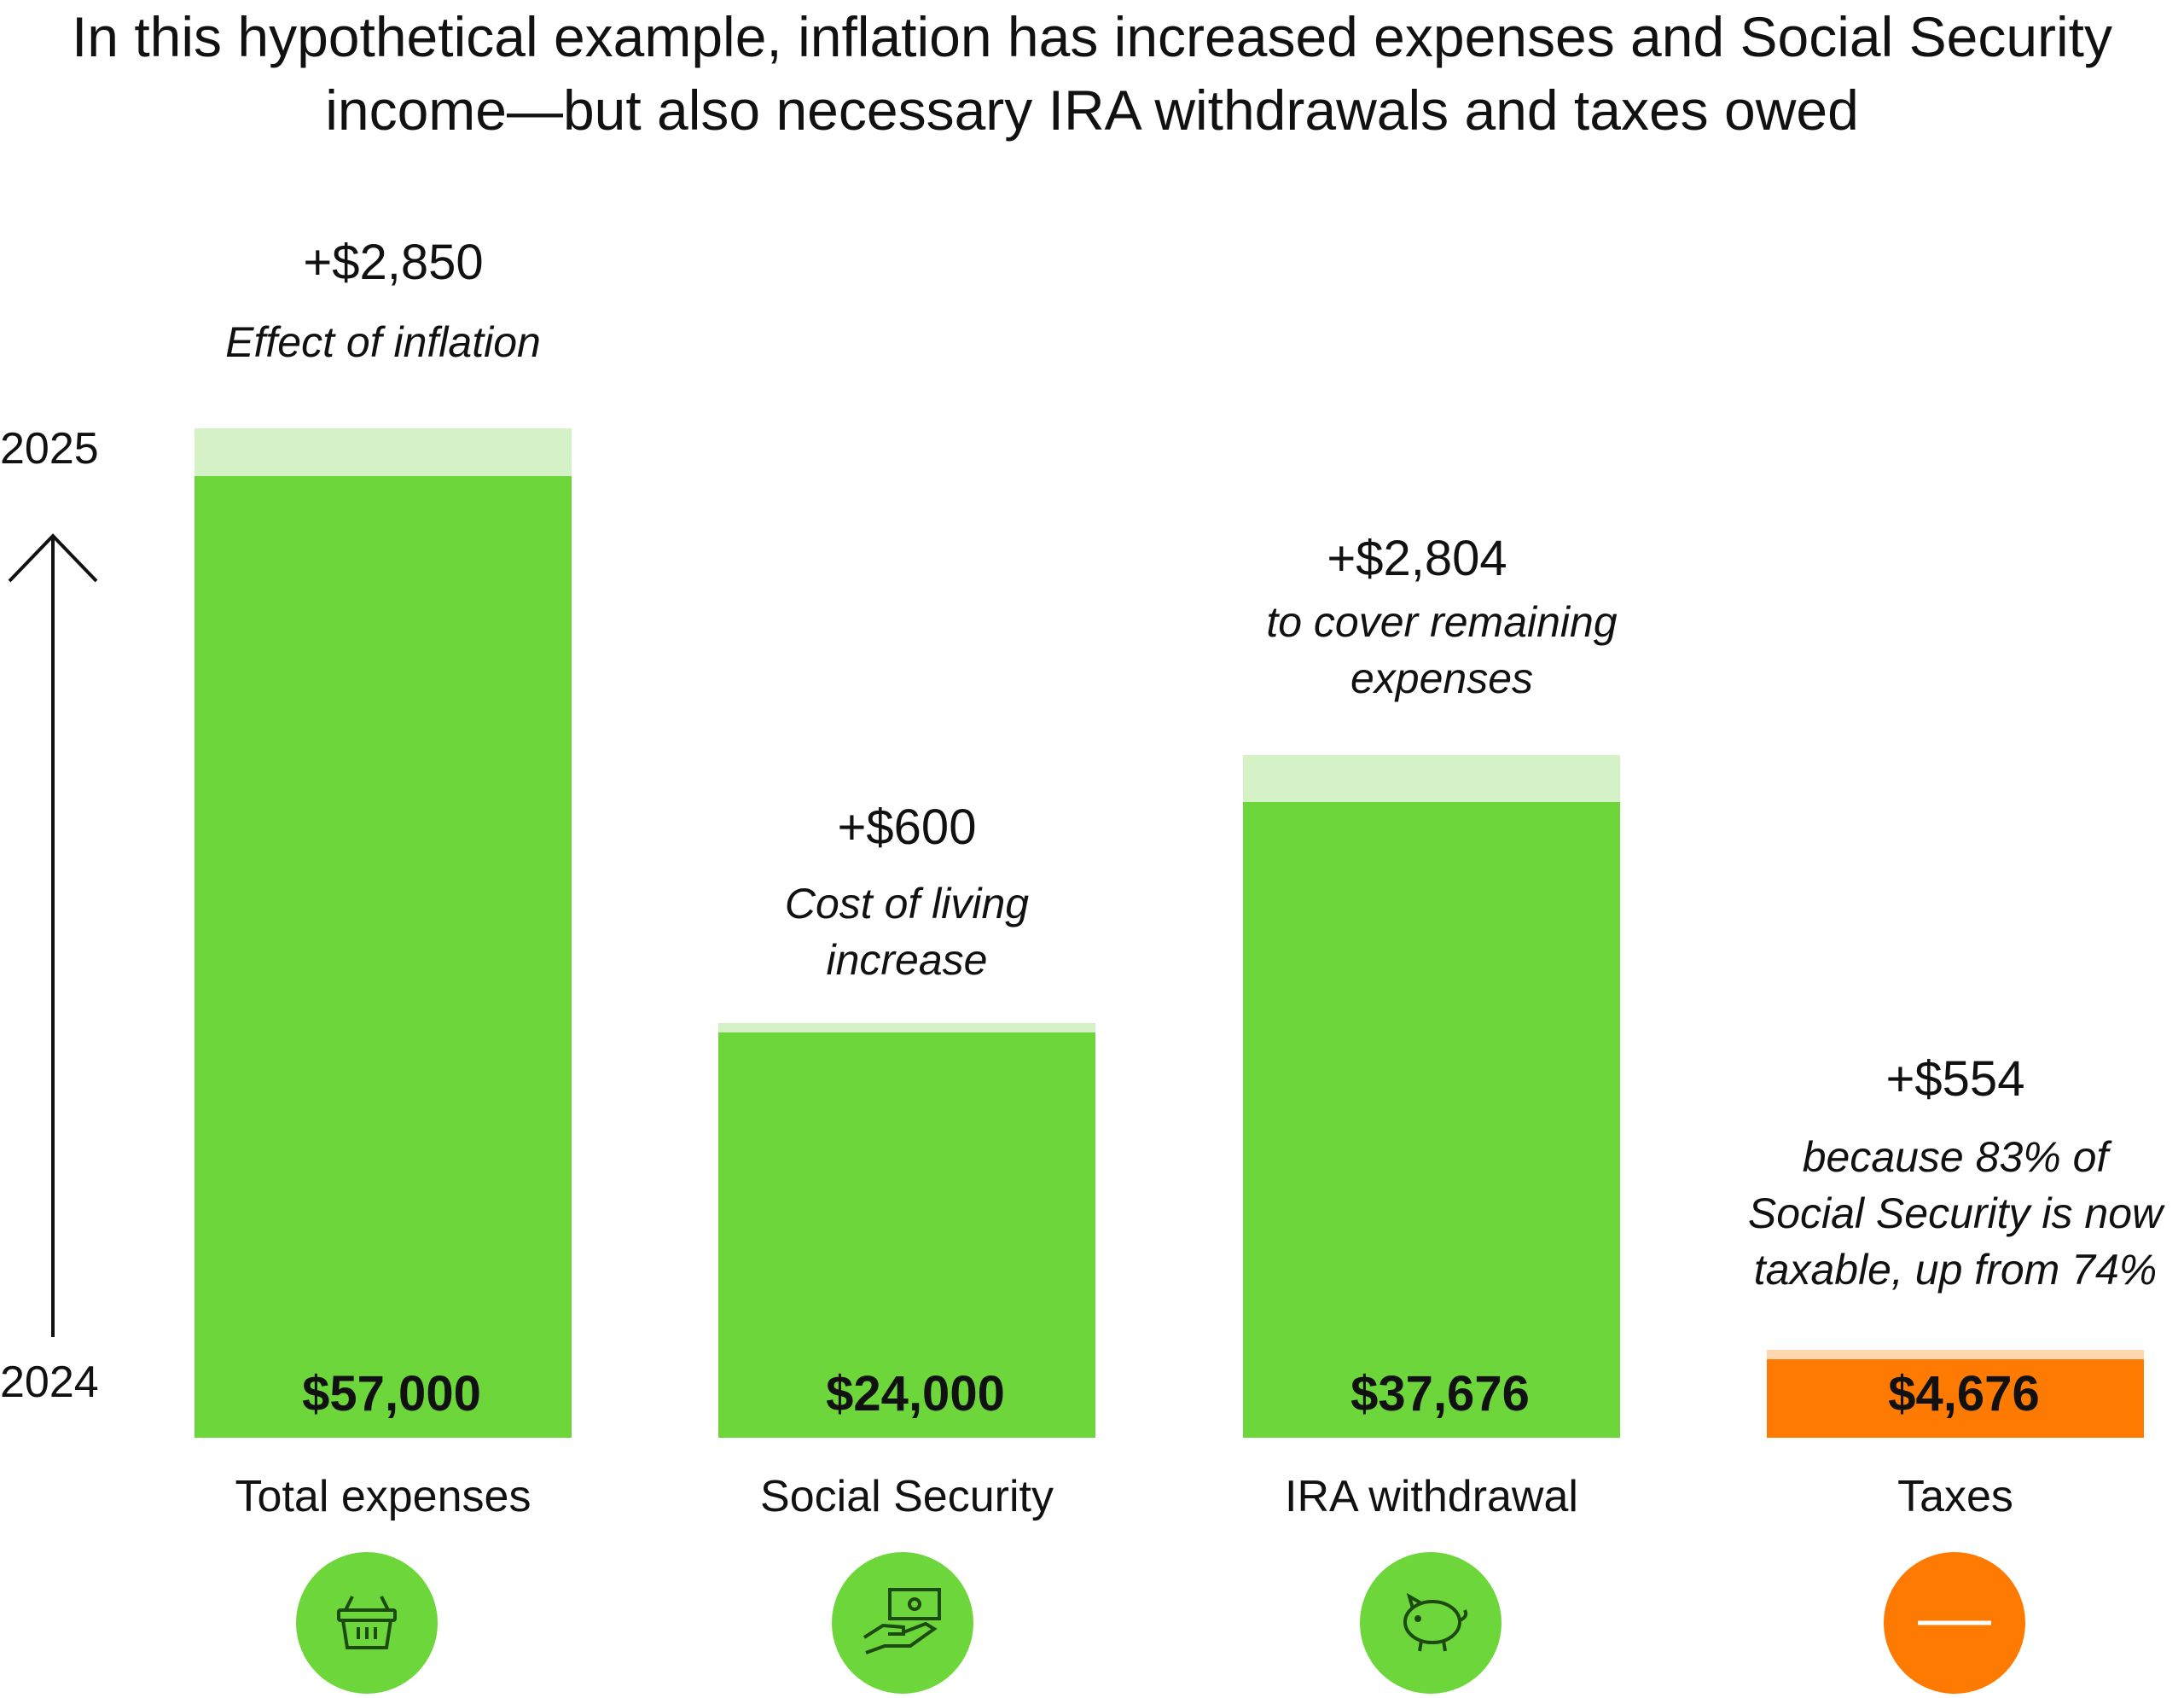 This screenshot has width=2184, height=1698. What do you see at coordinates (1955, 1079) in the screenshot?
I see `increase-label: +$554` at bounding box center [1955, 1079].